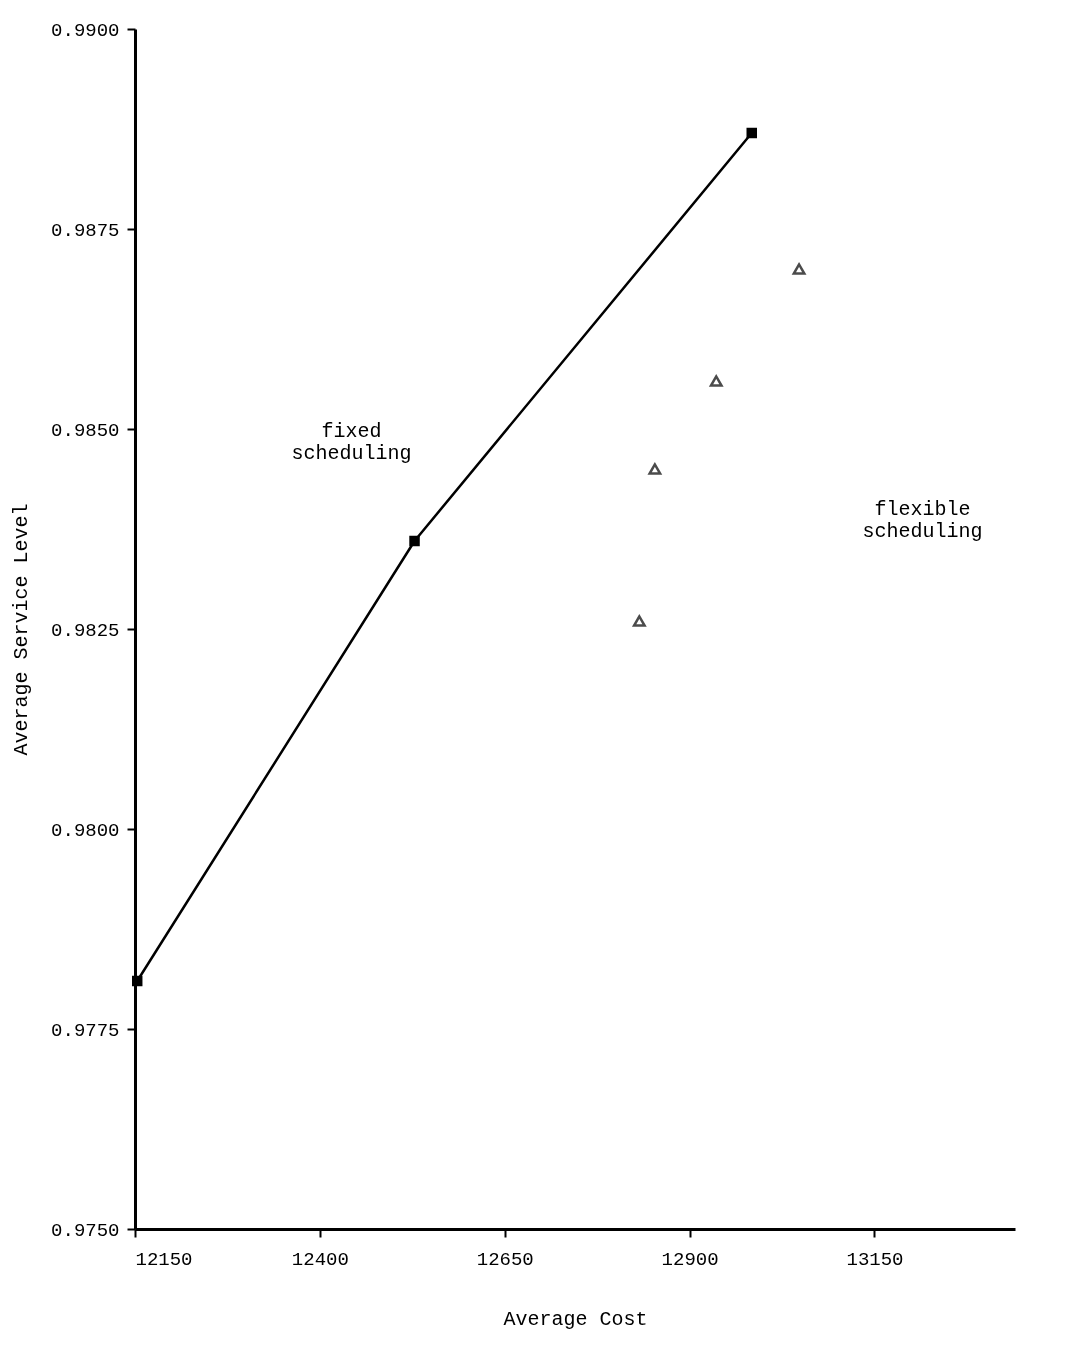  What do you see at coordinates (85, 230) in the screenshot?
I see `y-tick-label: 0.9875` at bounding box center [85, 230].